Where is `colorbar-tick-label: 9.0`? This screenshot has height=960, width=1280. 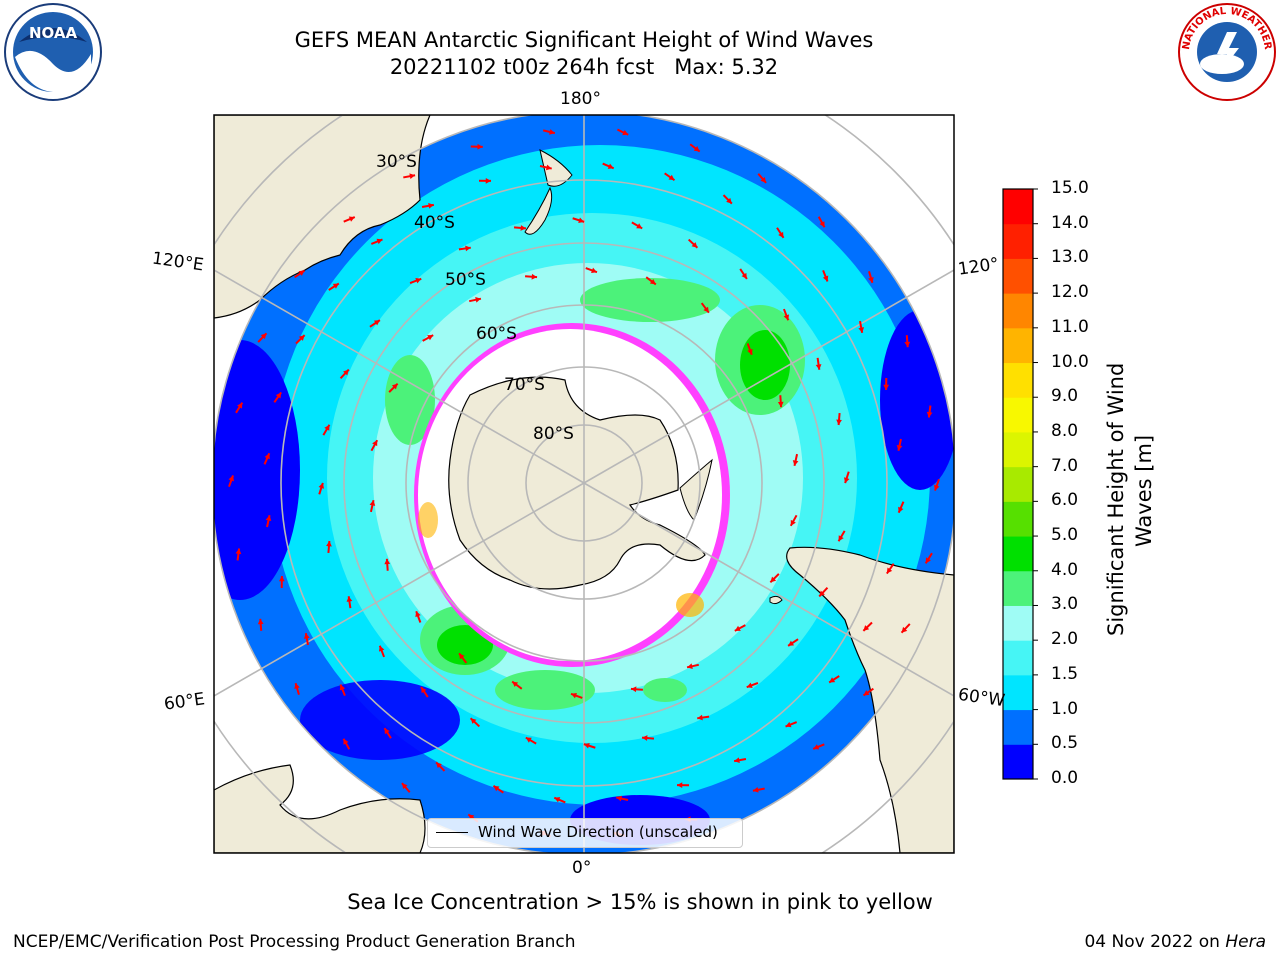
colorbar-tick-label: 9.0 is located at coordinates (1065, 396).